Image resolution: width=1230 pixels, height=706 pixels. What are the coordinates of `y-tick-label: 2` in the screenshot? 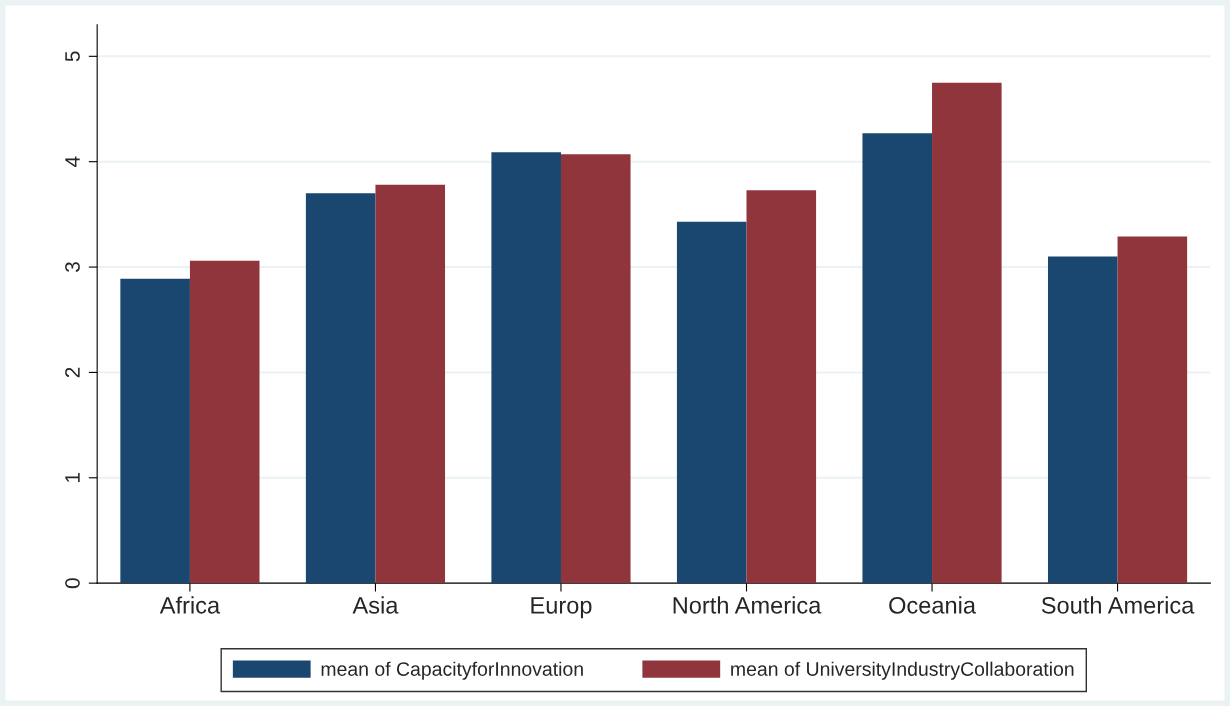 It's located at (72, 372).